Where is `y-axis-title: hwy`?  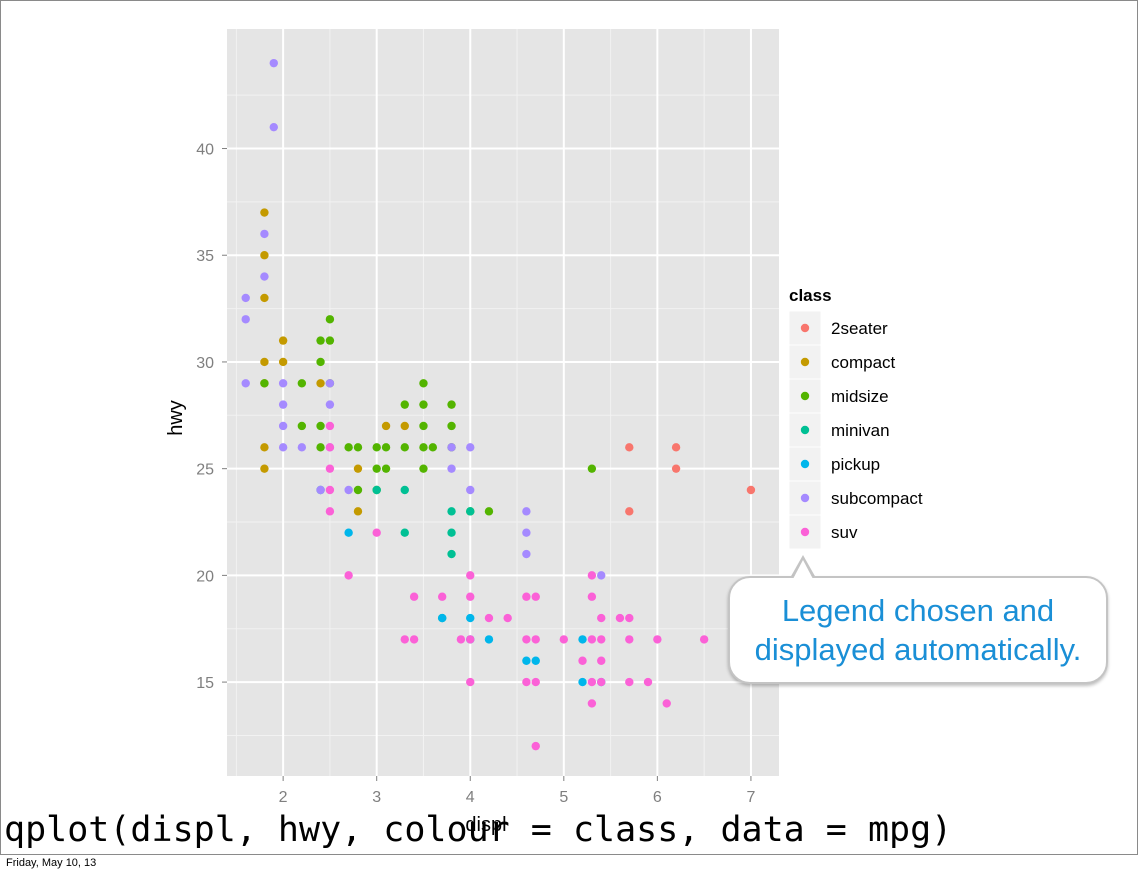 y-axis-title: hwy is located at coordinates (176, 418).